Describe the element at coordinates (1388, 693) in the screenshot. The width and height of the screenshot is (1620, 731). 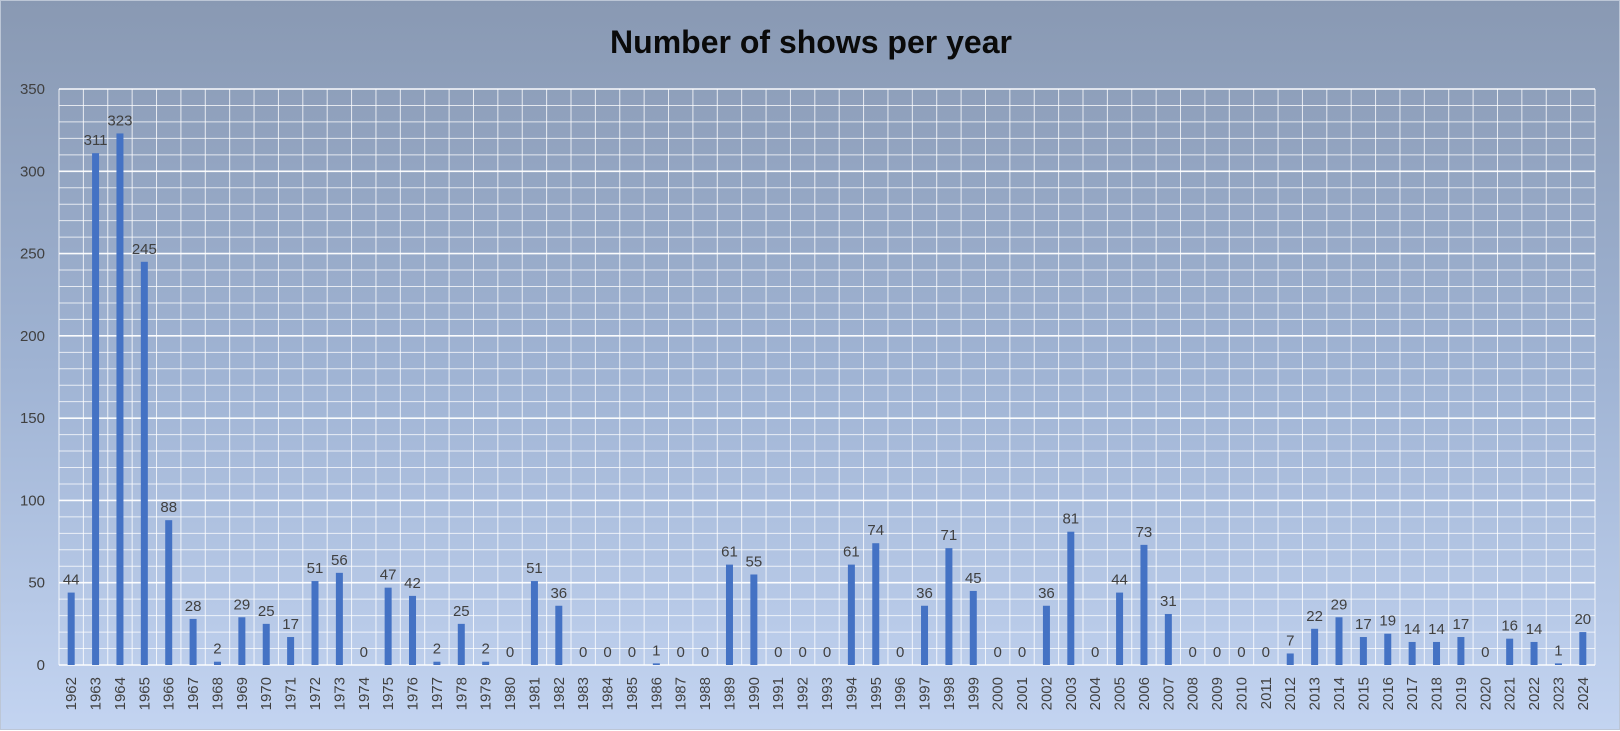
I see `x-tick-label: 2016` at that location.